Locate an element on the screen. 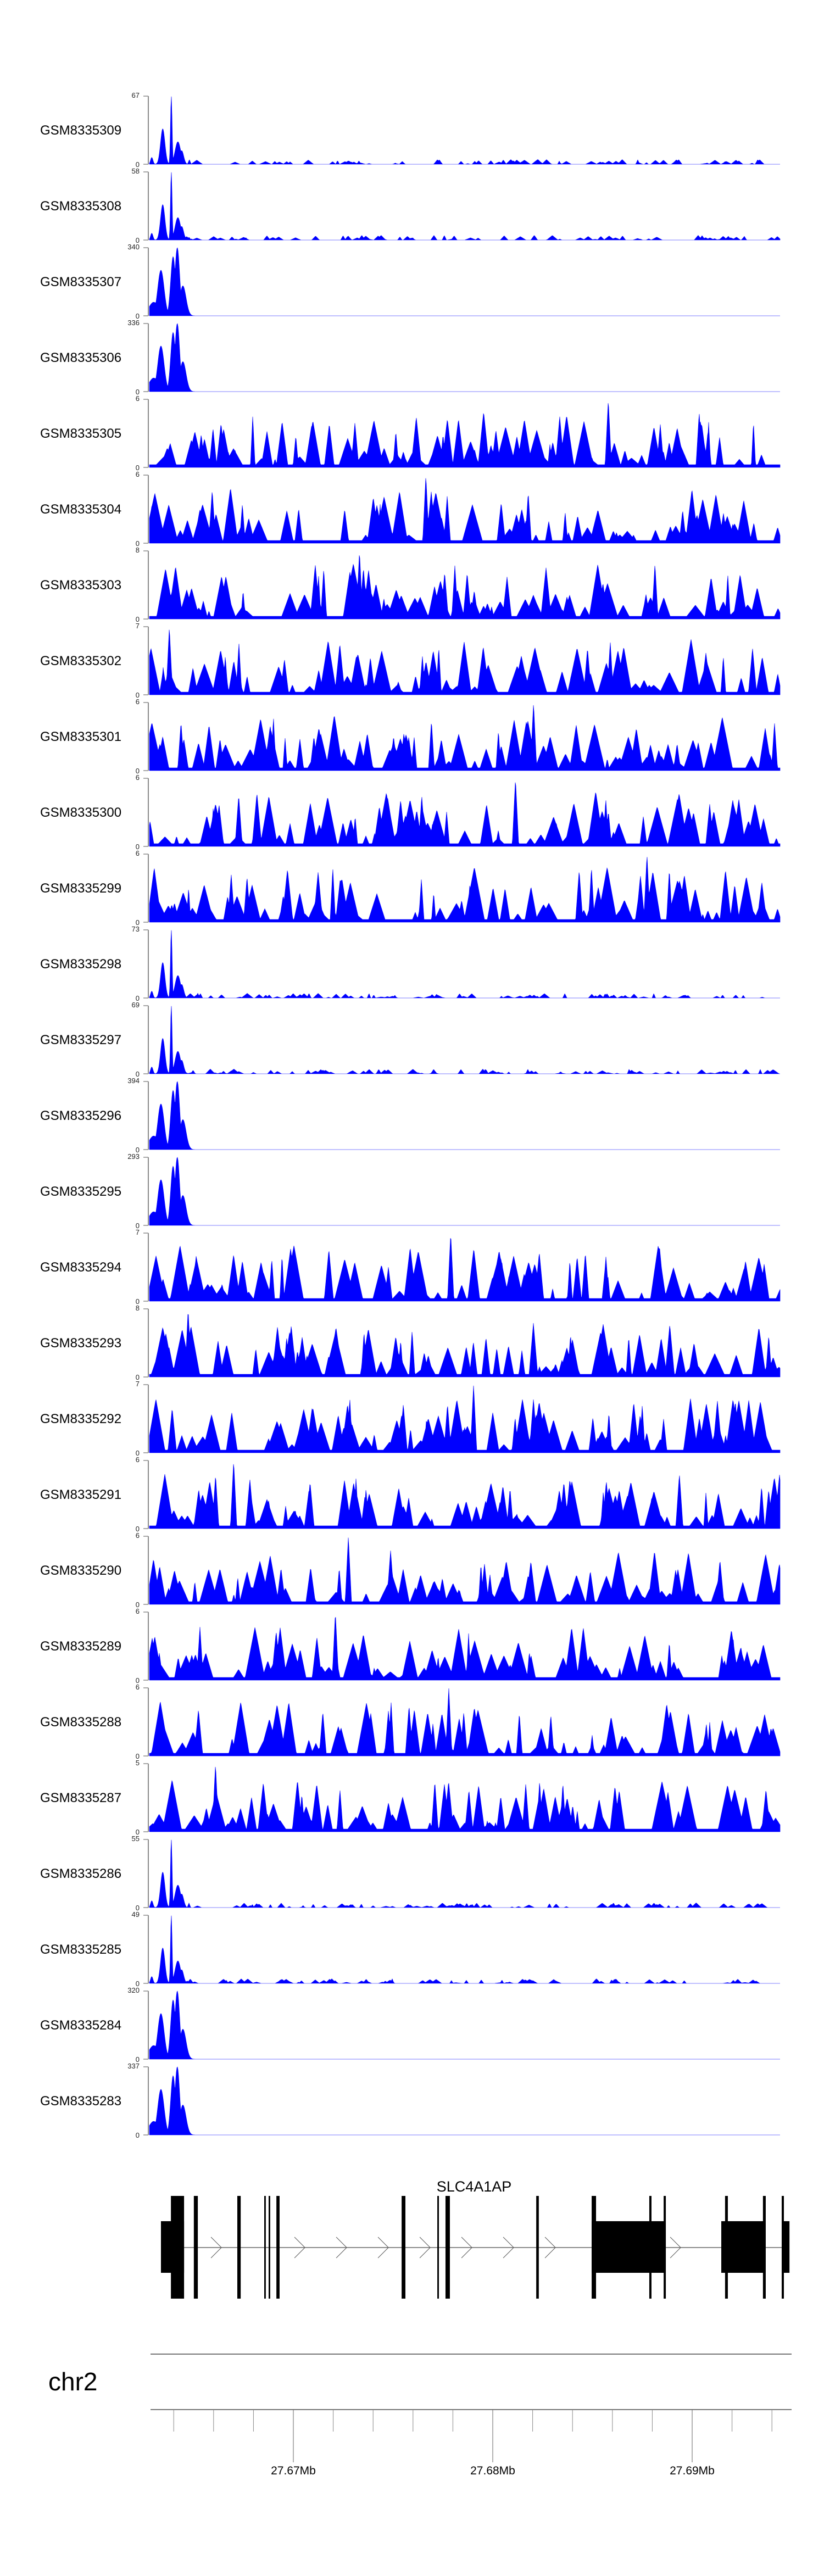 The height and width of the screenshot is (2576, 824). track-label: GSM8335307 is located at coordinates (80, 282).